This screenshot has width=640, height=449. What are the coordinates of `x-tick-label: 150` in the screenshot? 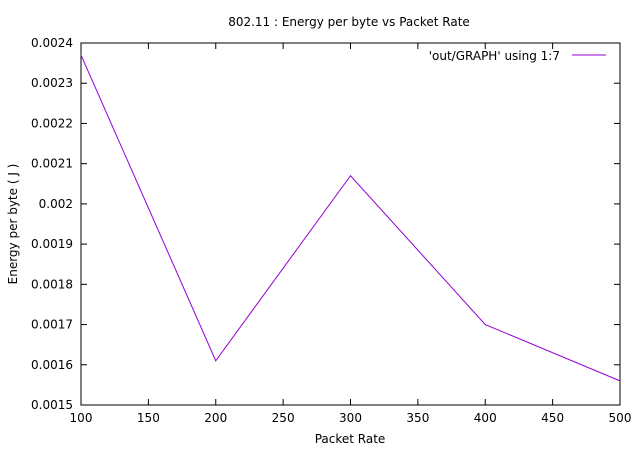 It's located at (148, 418).